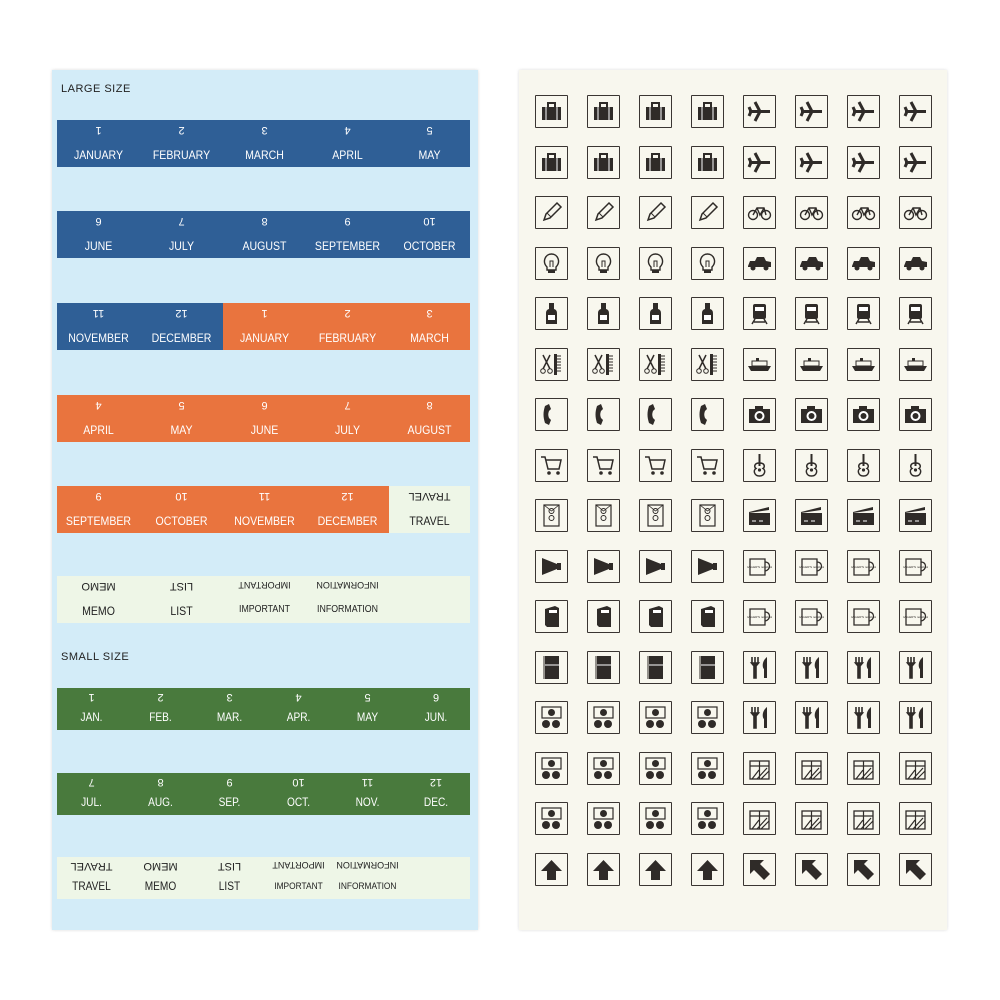 The height and width of the screenshot is (1000, 1000). Describe the element at coordinates (160, 794) in the screenshot. I see `label-sticker: 8 AUG.` at that location.